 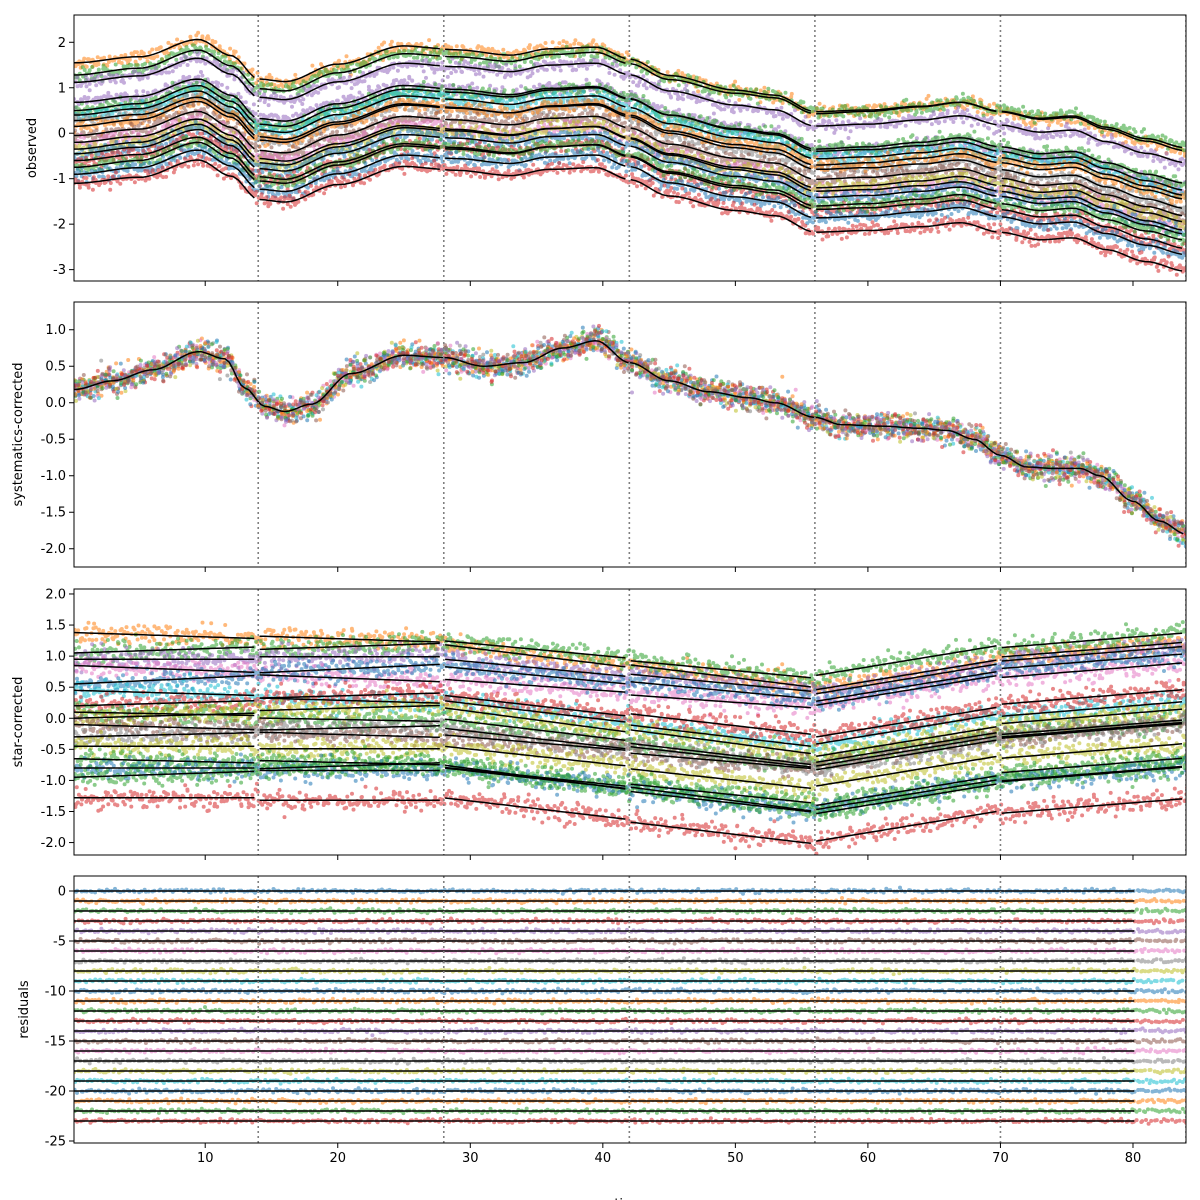 I want to click on x-tick-label: 40, so click(x=603, y=1158).